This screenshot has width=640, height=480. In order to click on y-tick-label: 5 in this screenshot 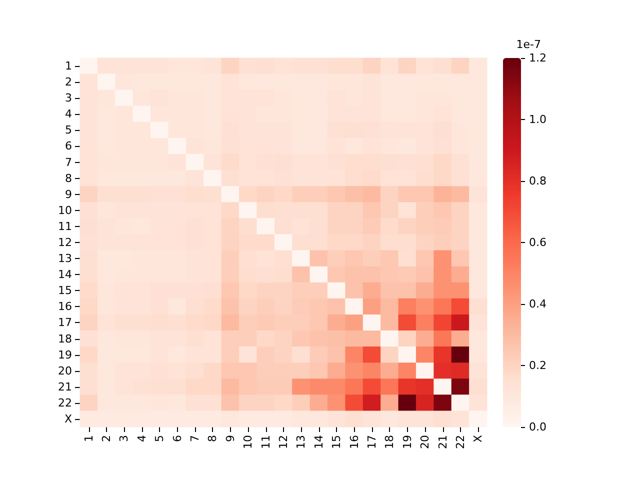, I will do `click(68, 130)`.